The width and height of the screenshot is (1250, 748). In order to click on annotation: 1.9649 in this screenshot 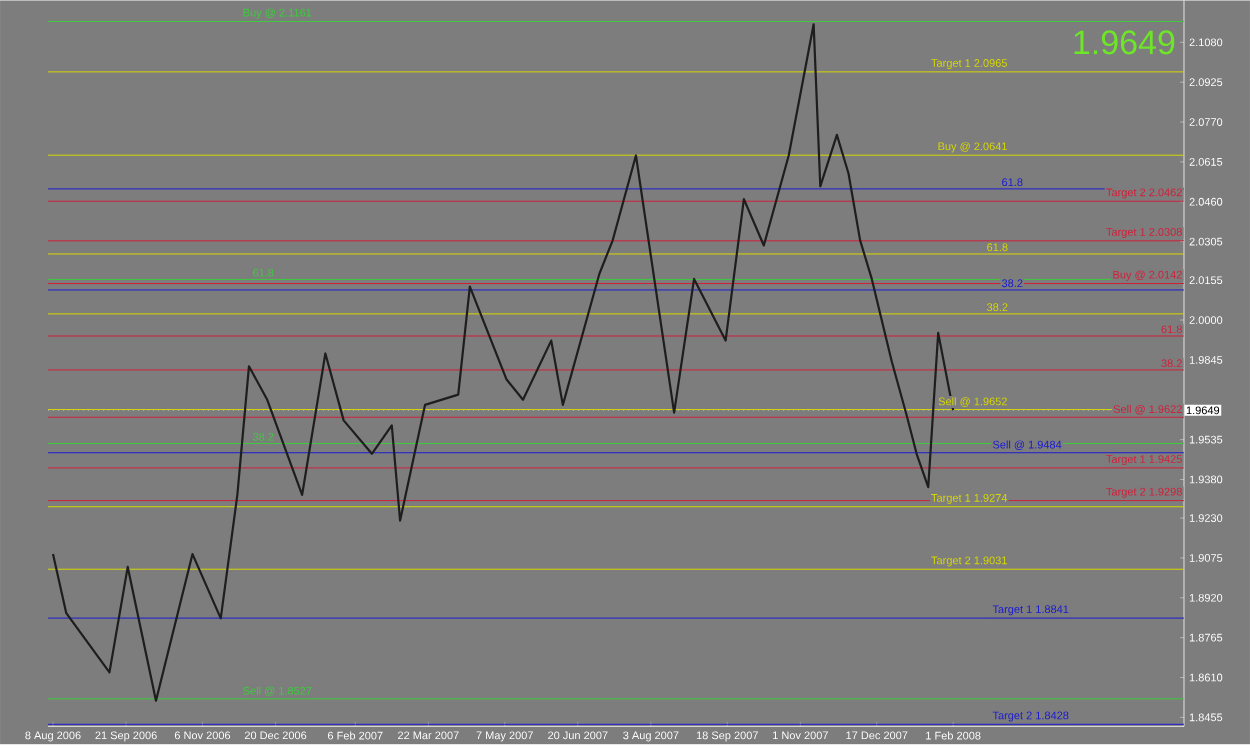, I will do `click(1124, 42)`.